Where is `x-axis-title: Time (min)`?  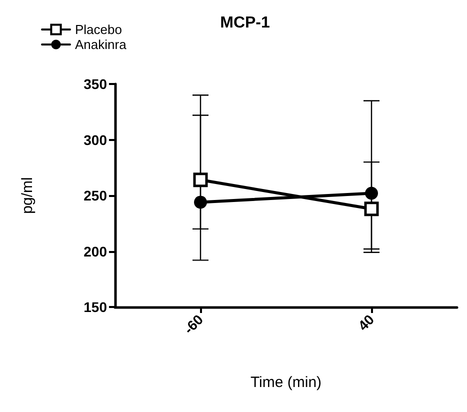 x-axis-title: Time (min) is located at coordinates (286, 382).